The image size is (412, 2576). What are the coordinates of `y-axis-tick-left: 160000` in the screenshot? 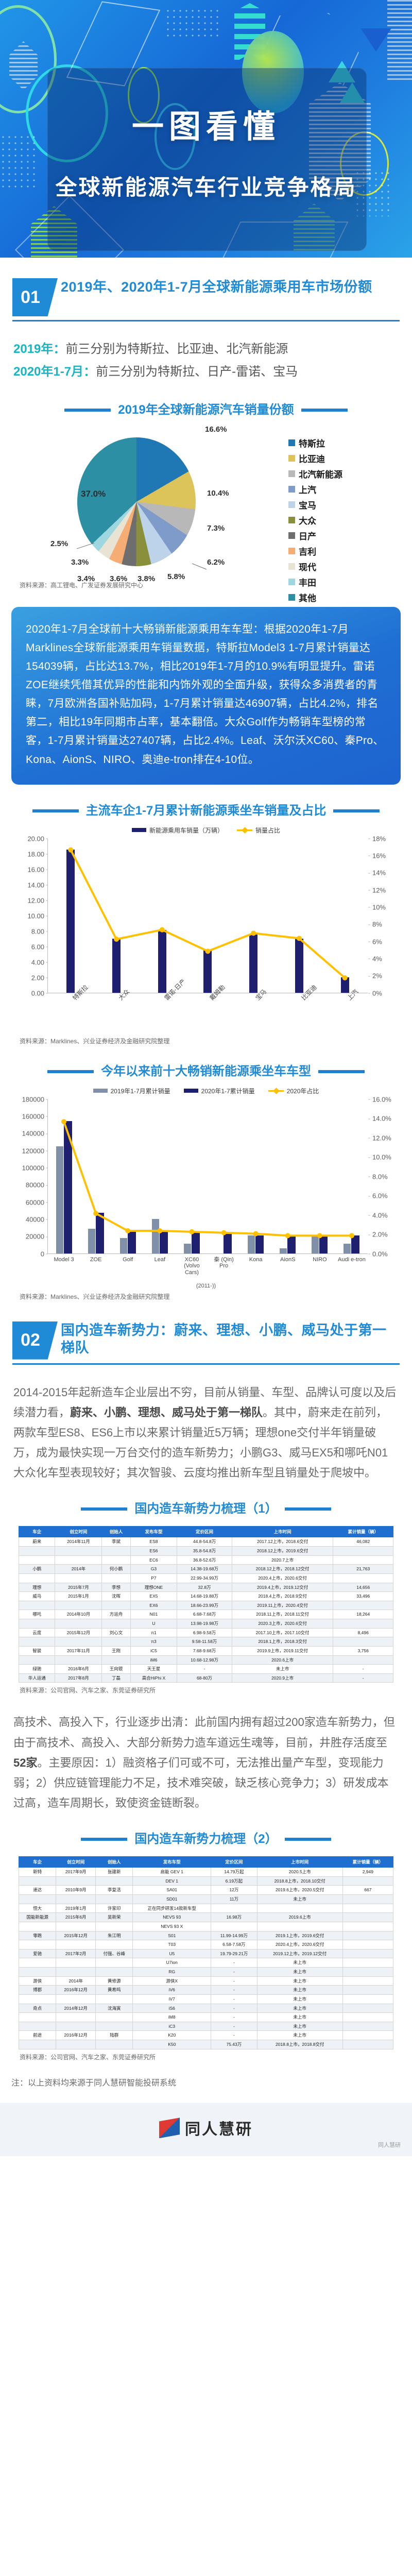 It's located at (35, 1116).